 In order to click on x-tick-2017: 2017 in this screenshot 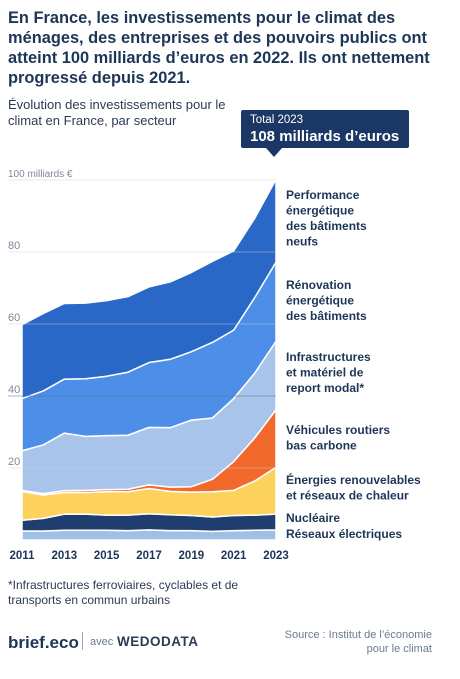, I will do `click(149, 556)`.